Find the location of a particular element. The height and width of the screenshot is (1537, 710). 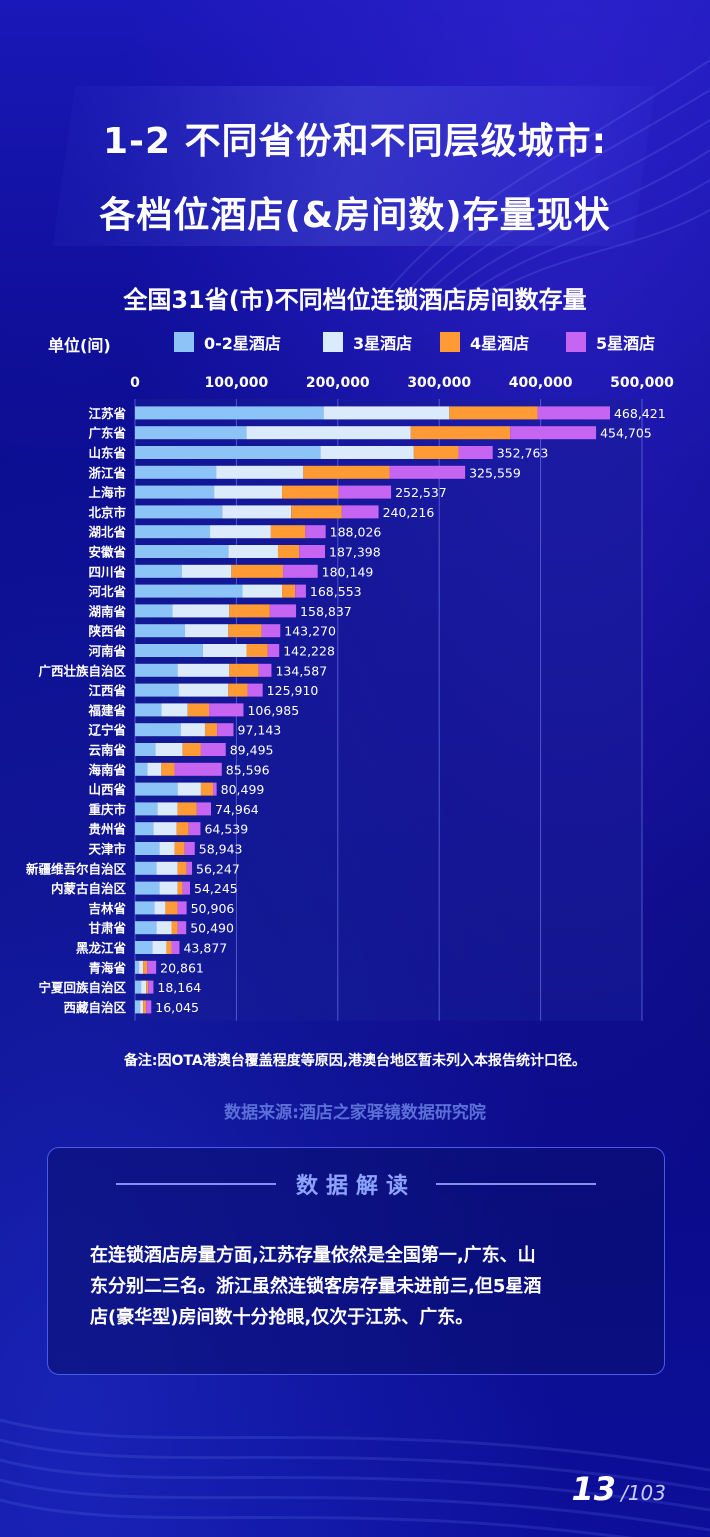

bar-total-label: 240,216 is located at coordinates (409, 512).